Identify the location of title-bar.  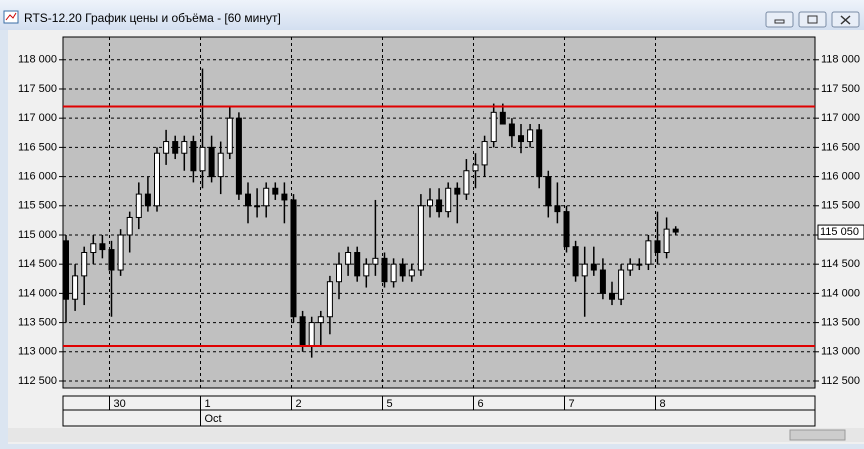
(432, 15).